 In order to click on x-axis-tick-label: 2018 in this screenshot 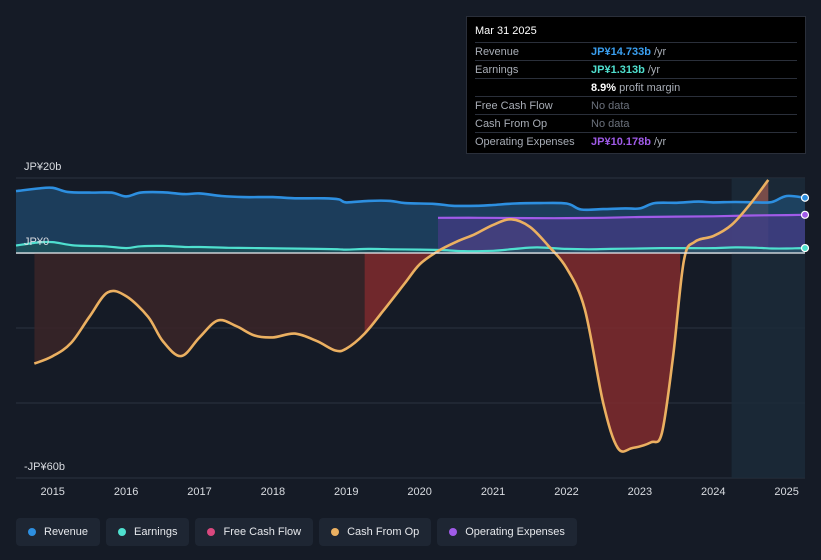, I will do `click(273, 492)`.